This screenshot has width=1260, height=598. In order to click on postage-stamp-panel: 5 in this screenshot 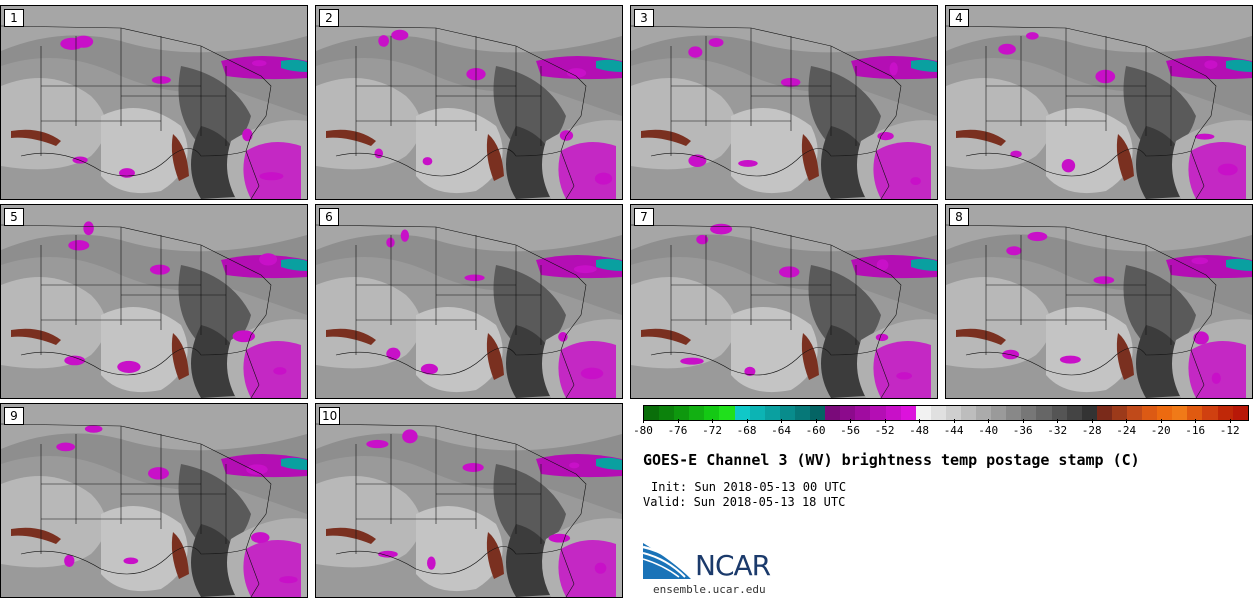, I will do `click(154, 301)`.